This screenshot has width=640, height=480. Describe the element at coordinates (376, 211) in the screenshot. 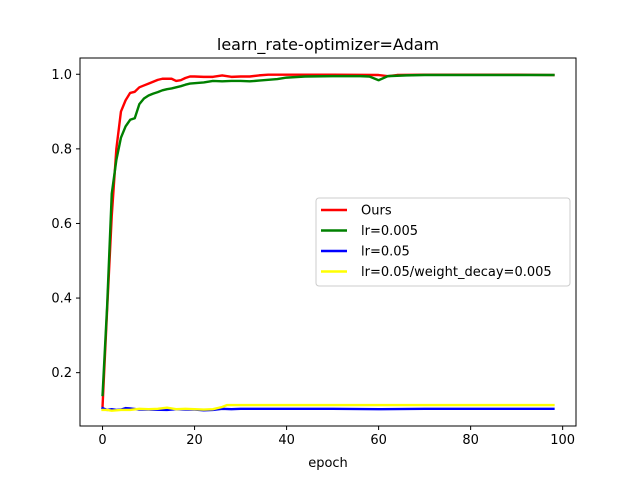

I see `legend-label-0: Ours` at that location.